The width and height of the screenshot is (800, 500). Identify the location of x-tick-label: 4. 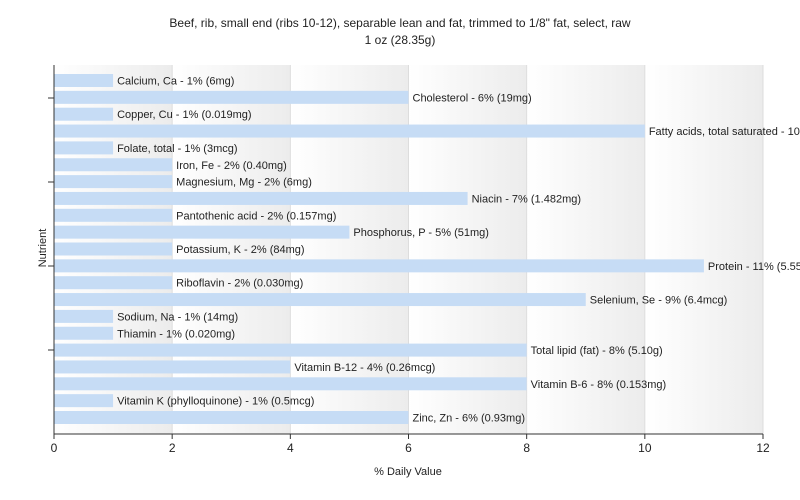
(290, 448).